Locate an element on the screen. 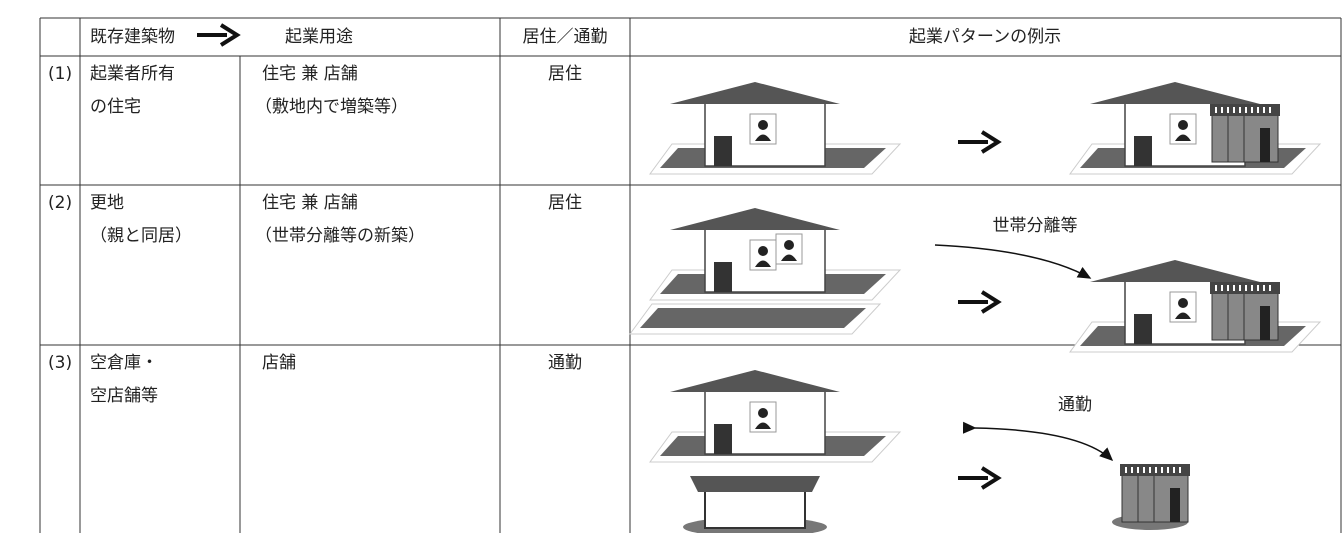 The width and height of the screenshot is (1343, 533). annotation: 世帯分離等 is located at coordinates (1035, 226).